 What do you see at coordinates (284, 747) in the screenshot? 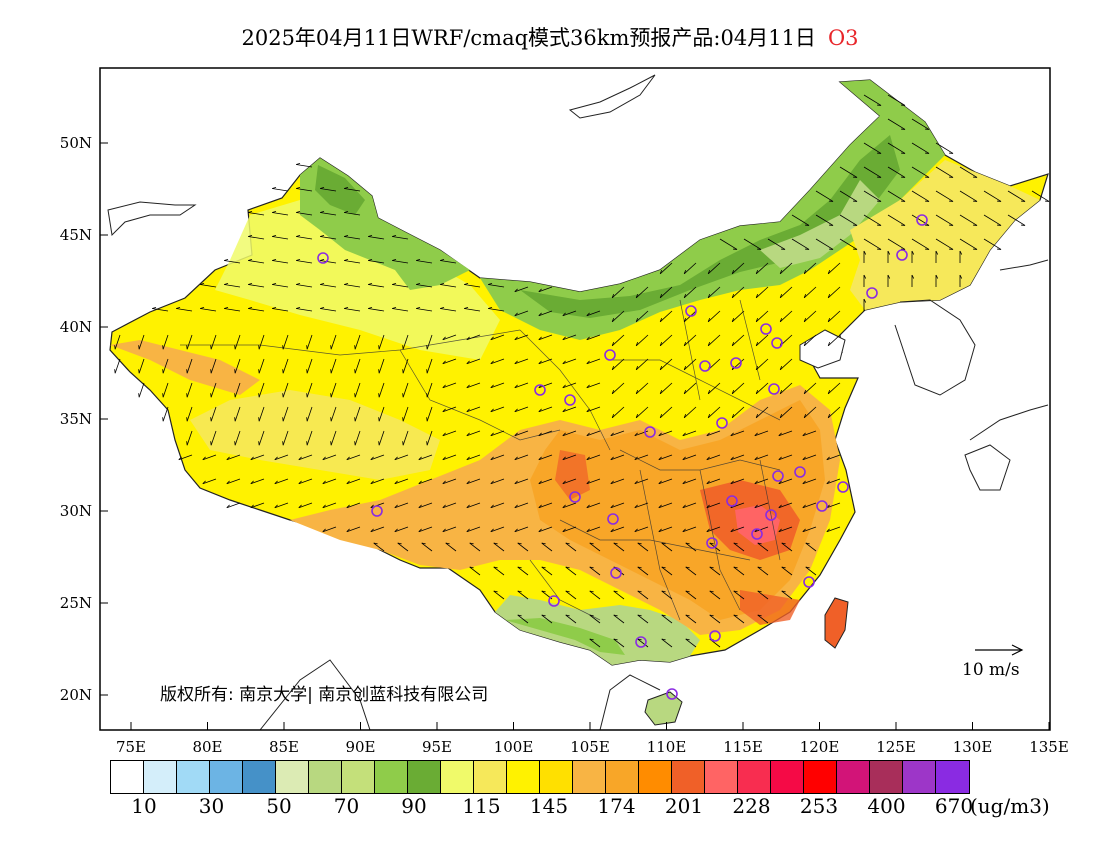
I see `x-tick-label: 85E` at bounding box center [284, 747].